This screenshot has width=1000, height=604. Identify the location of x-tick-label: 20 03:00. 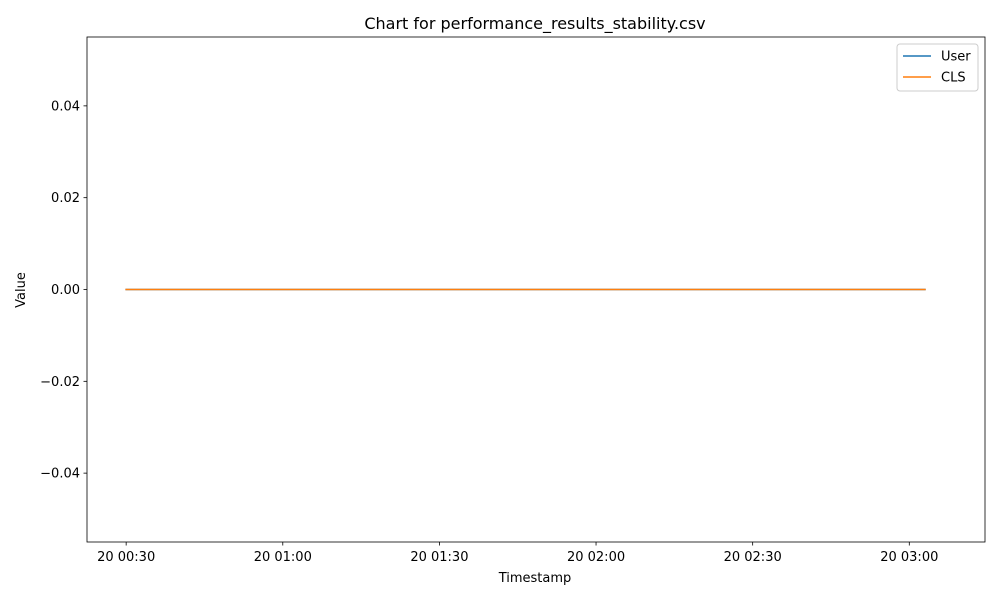
(909, 557).